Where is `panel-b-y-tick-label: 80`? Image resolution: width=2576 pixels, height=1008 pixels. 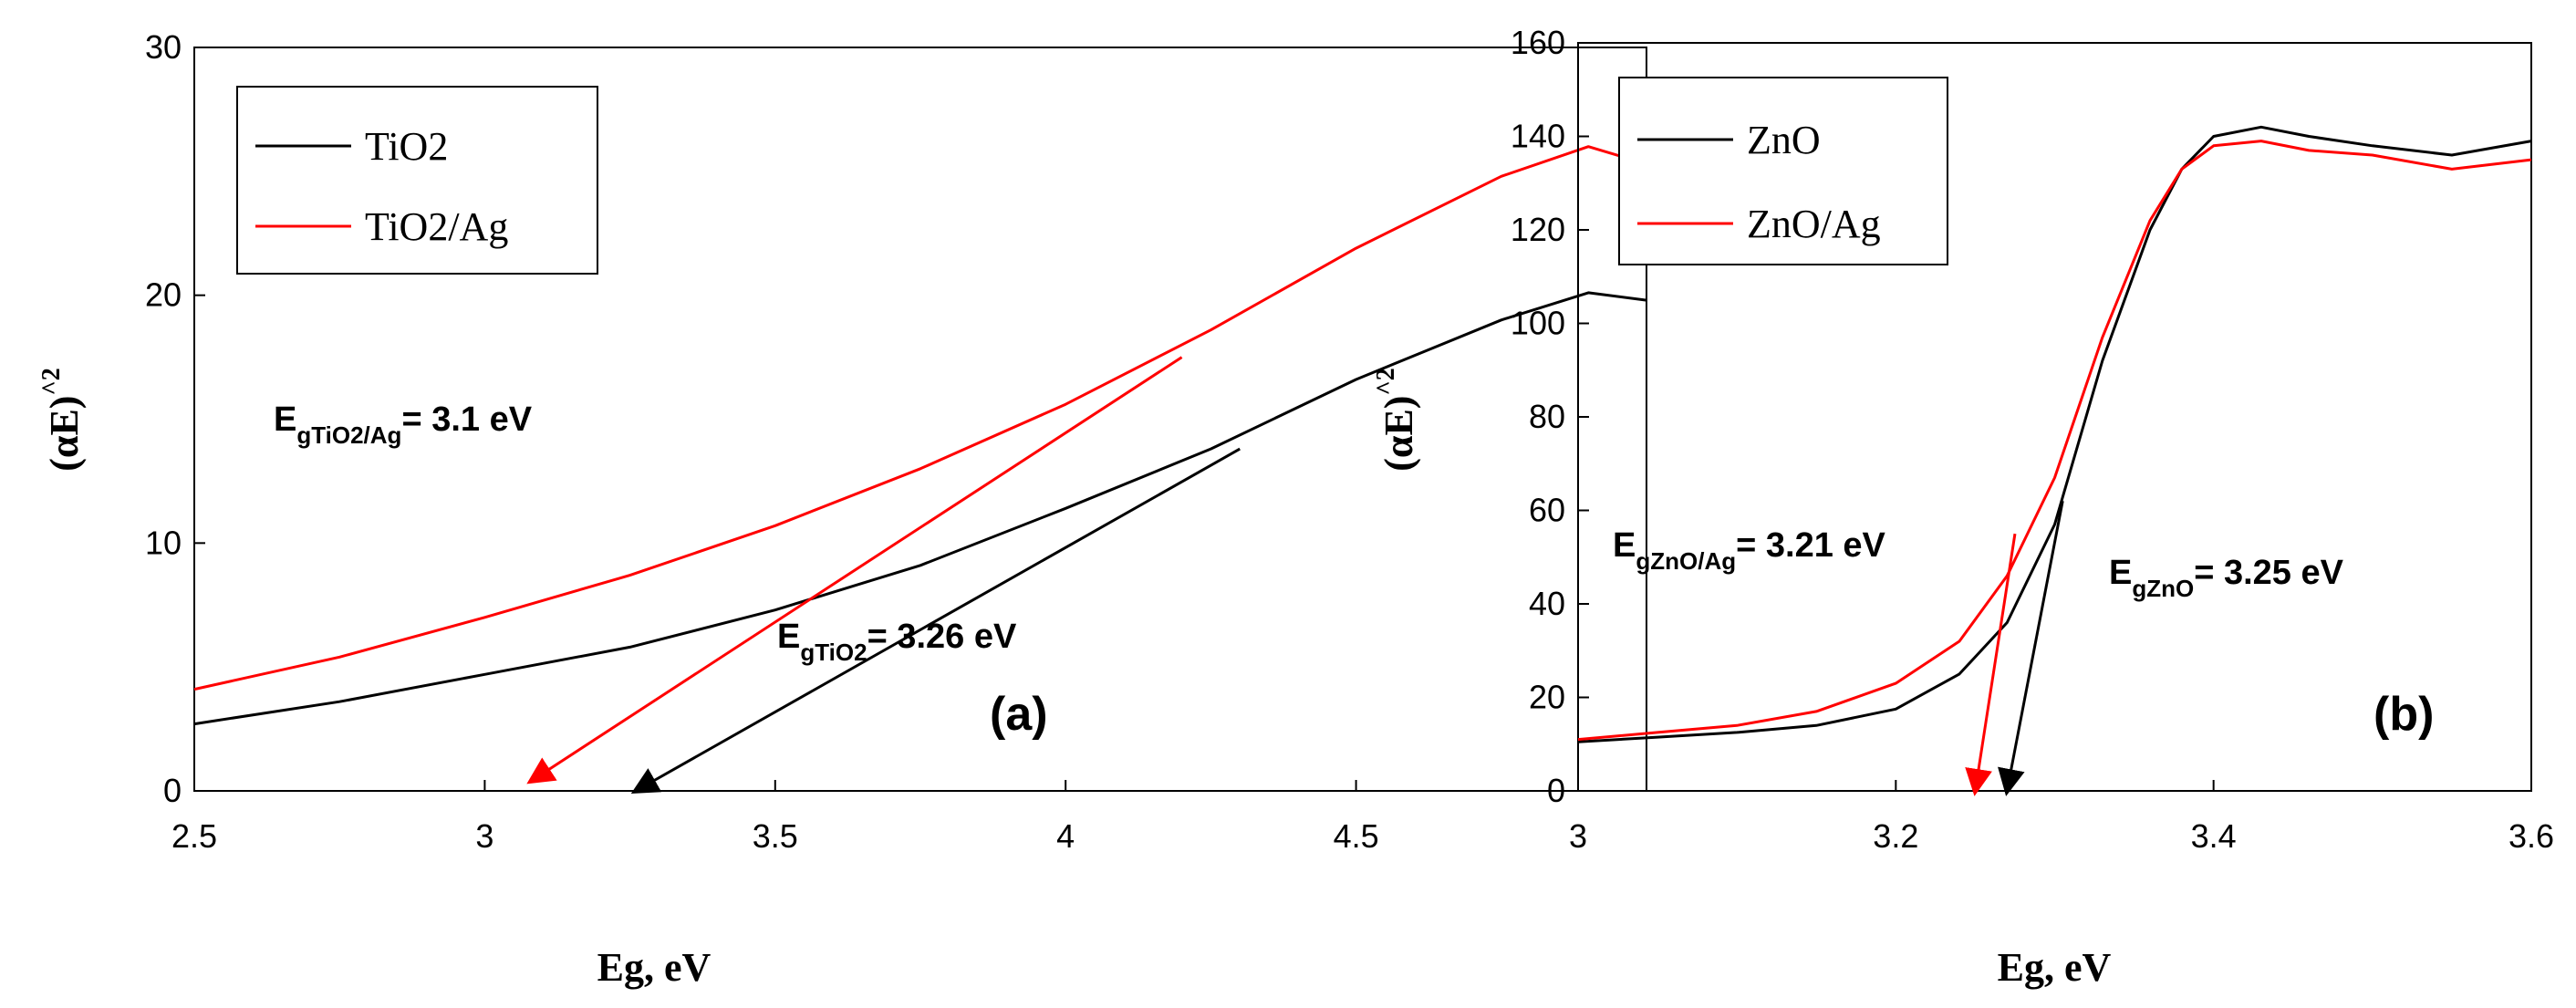 panel-b-y-tick-label: 80 is located at coordinates (1547, 416).